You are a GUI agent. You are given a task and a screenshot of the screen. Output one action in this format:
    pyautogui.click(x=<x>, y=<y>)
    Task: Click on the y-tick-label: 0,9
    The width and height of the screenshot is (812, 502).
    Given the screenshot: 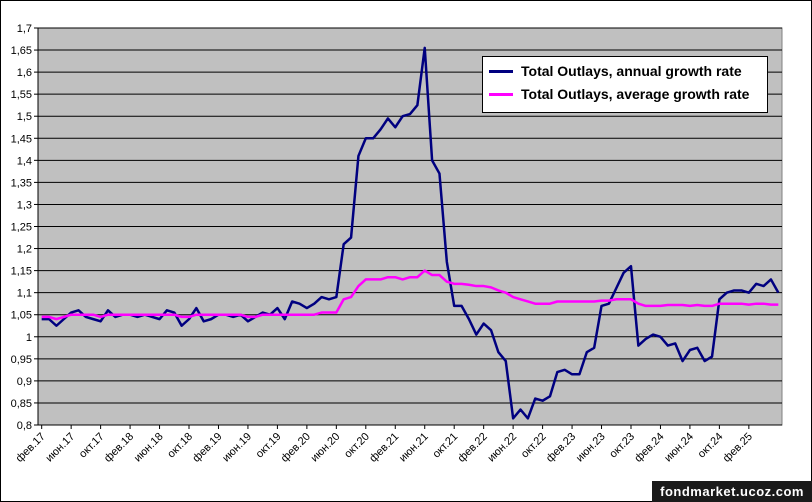 What is the action you would take?
    pyautogui.click(x=24, y=382)
    